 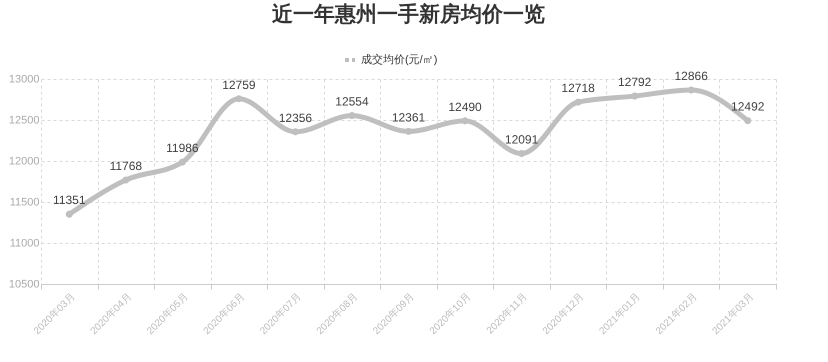 I want to click on data-label: 12492, so click(x=748, y=107).